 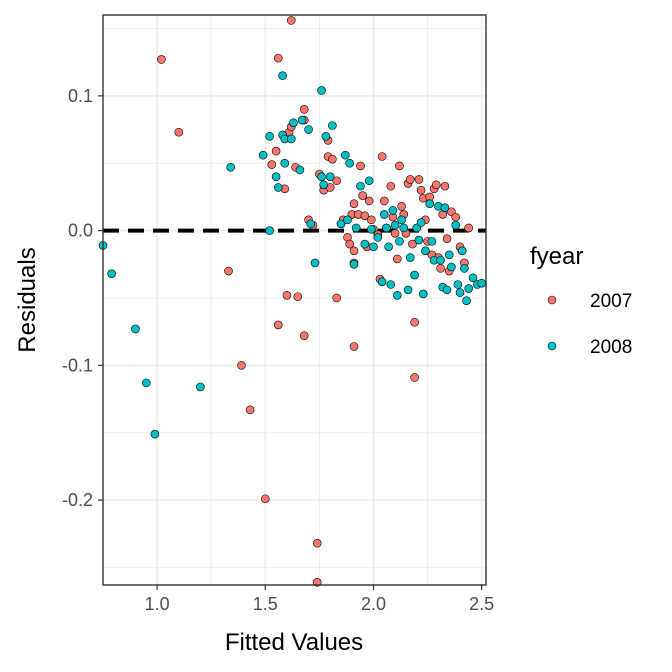 I want to click on legend-title: fyear, so click(x=556, y=256).